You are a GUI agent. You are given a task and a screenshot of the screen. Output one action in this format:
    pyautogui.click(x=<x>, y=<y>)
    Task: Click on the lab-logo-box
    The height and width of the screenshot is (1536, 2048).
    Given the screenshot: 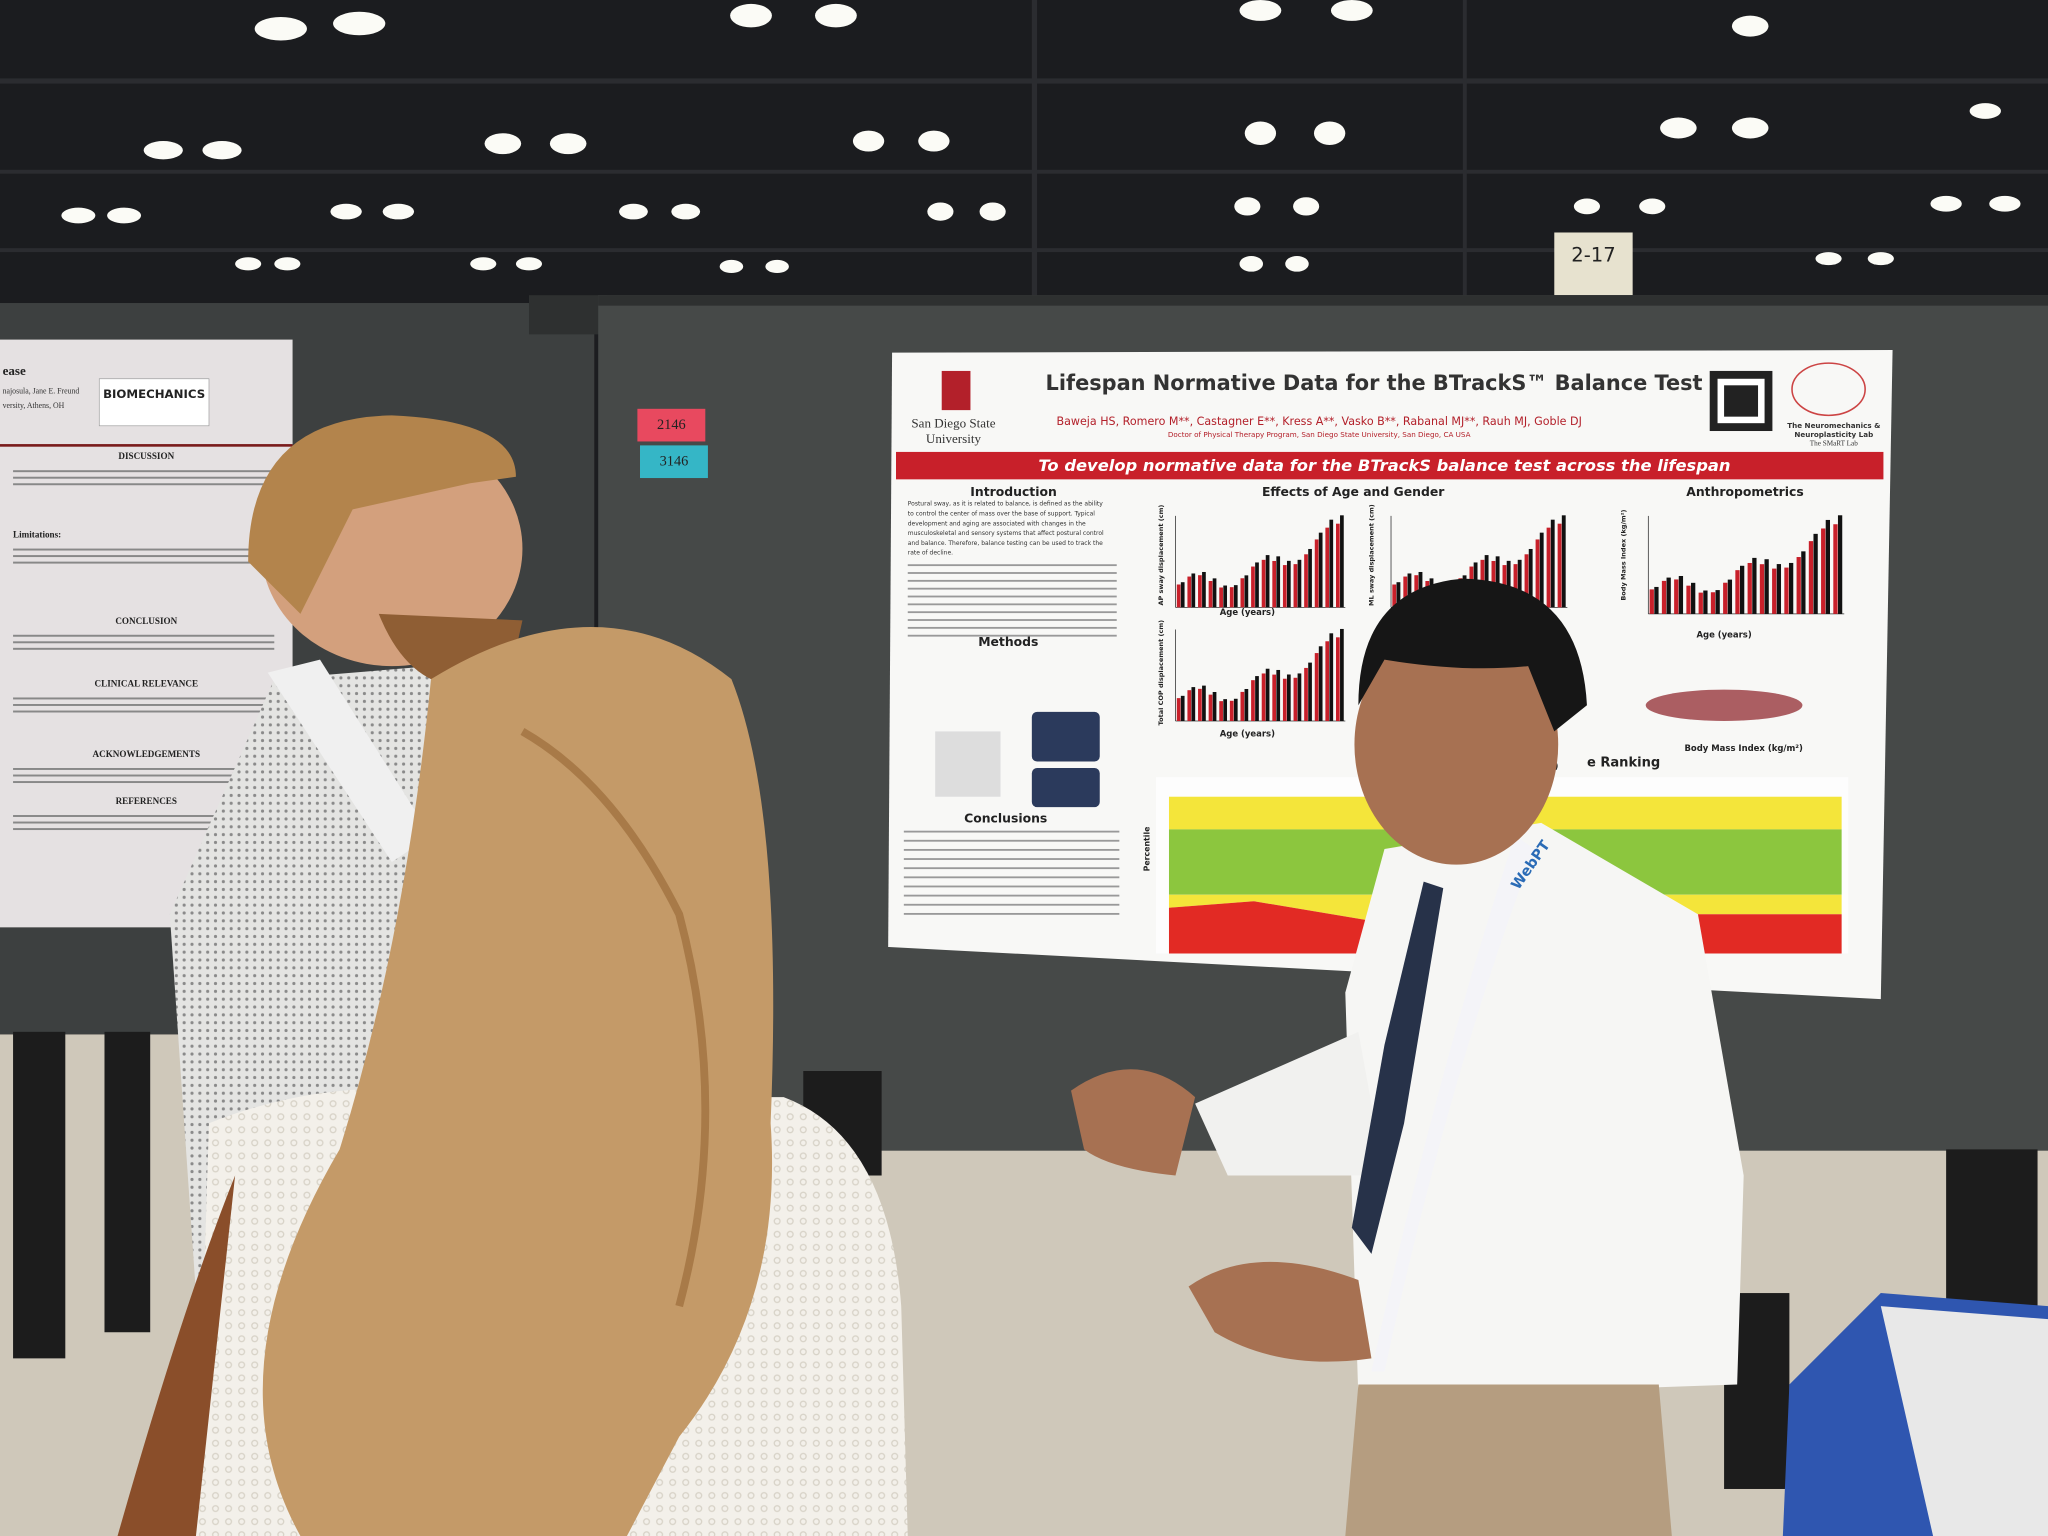 What is the action you would take?
    pyautogui.click(x=154, y=402)
    